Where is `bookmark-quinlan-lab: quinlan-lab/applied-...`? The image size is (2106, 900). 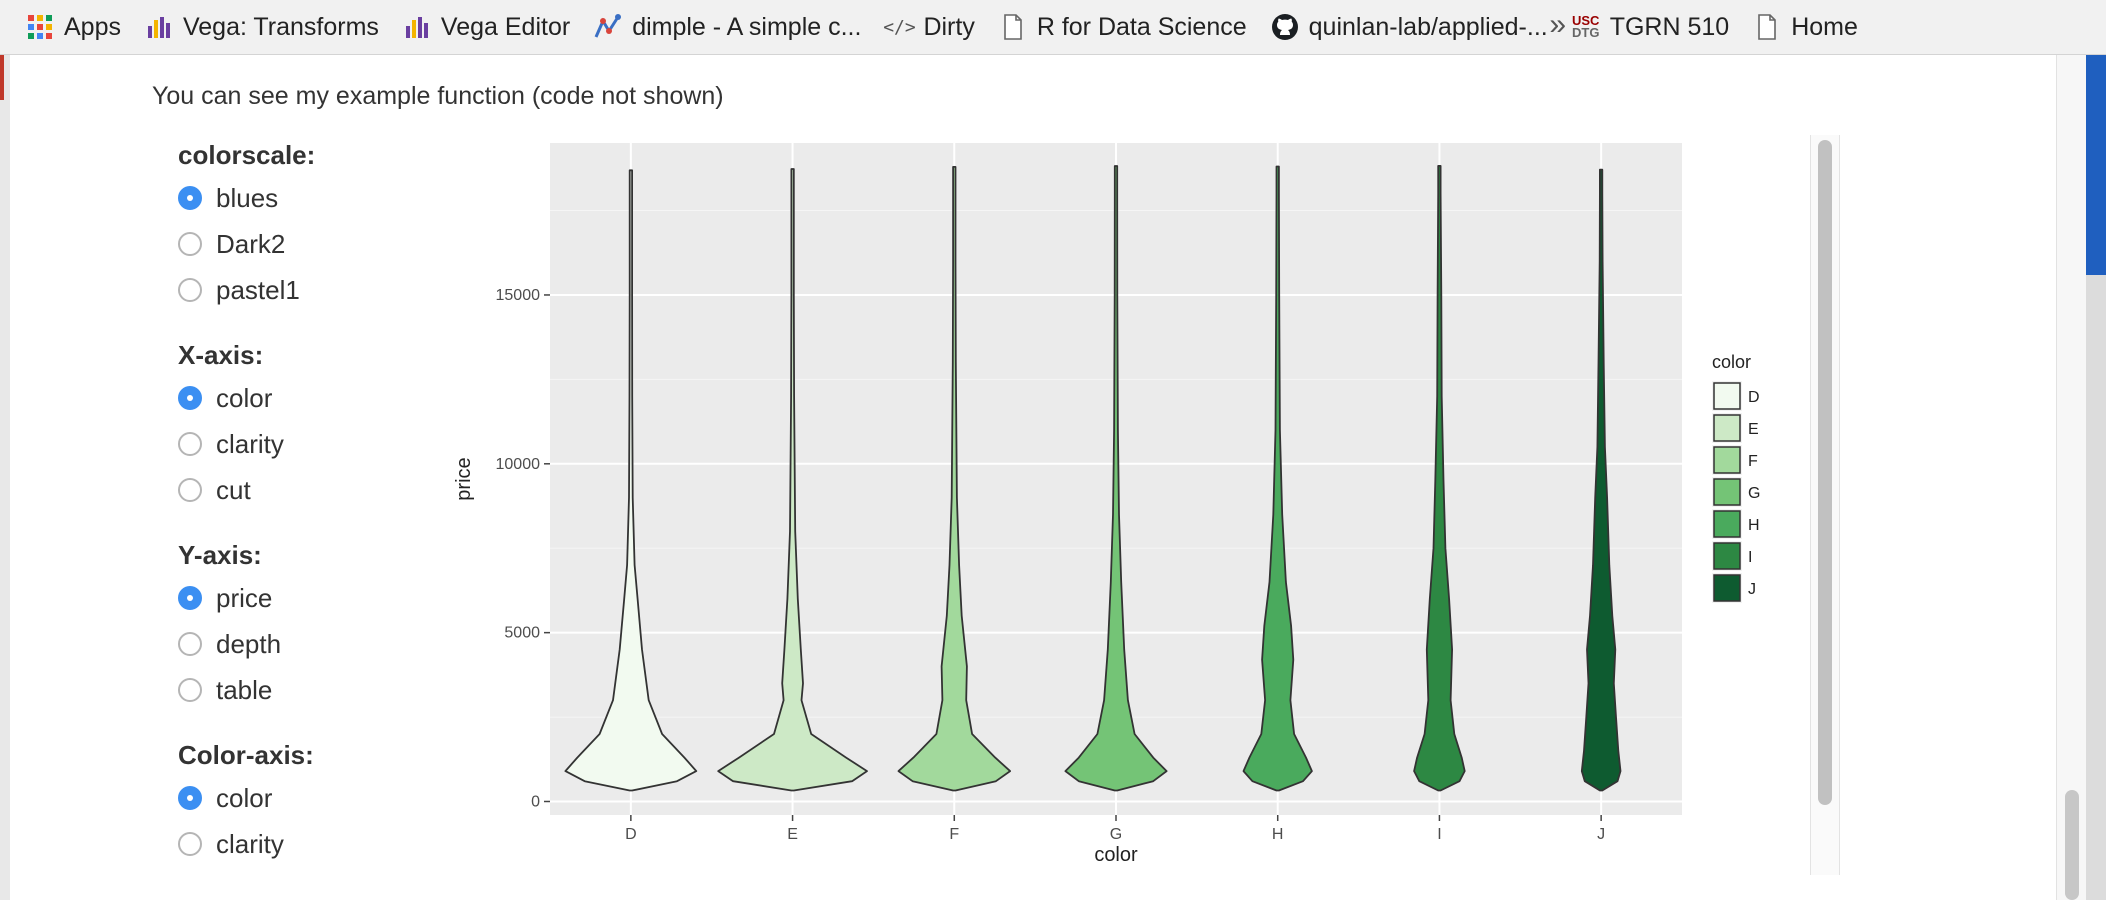
bookmark-quinlan-lab: quinlan-lab/applied-... is located at coordinates (1409, 27).